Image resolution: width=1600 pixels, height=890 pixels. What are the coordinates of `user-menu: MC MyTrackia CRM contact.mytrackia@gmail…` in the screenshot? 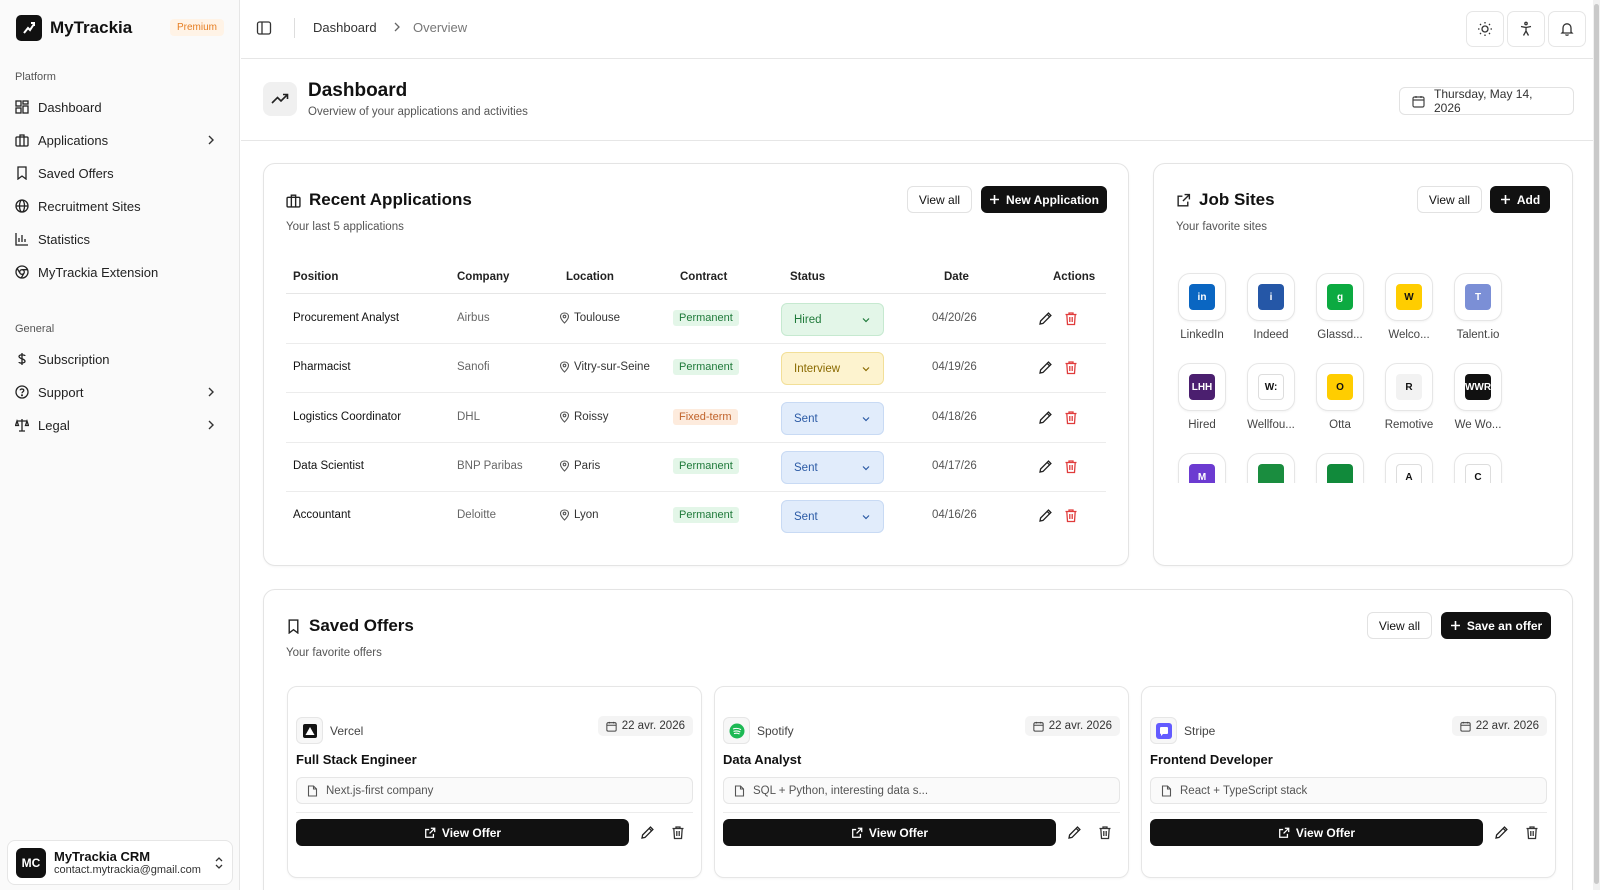 It's located at (120, 862).